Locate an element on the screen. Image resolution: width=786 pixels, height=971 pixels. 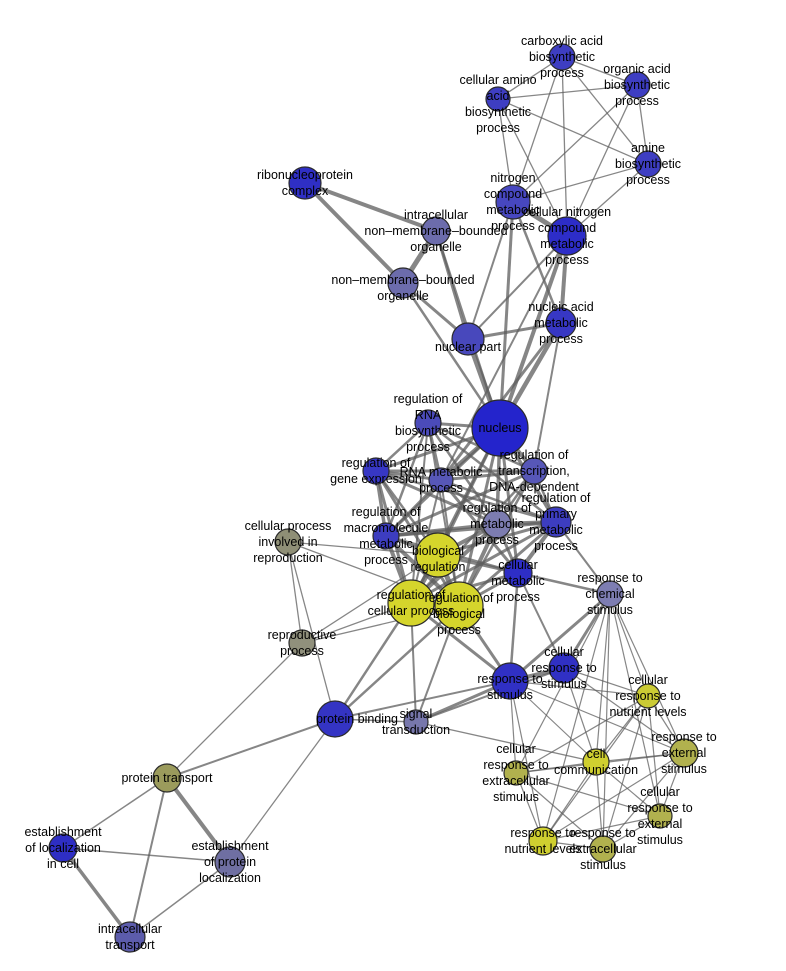
edge-response-to-chemical-stimulus--response-to-external-stimulus is located at coordinates (647, 673).